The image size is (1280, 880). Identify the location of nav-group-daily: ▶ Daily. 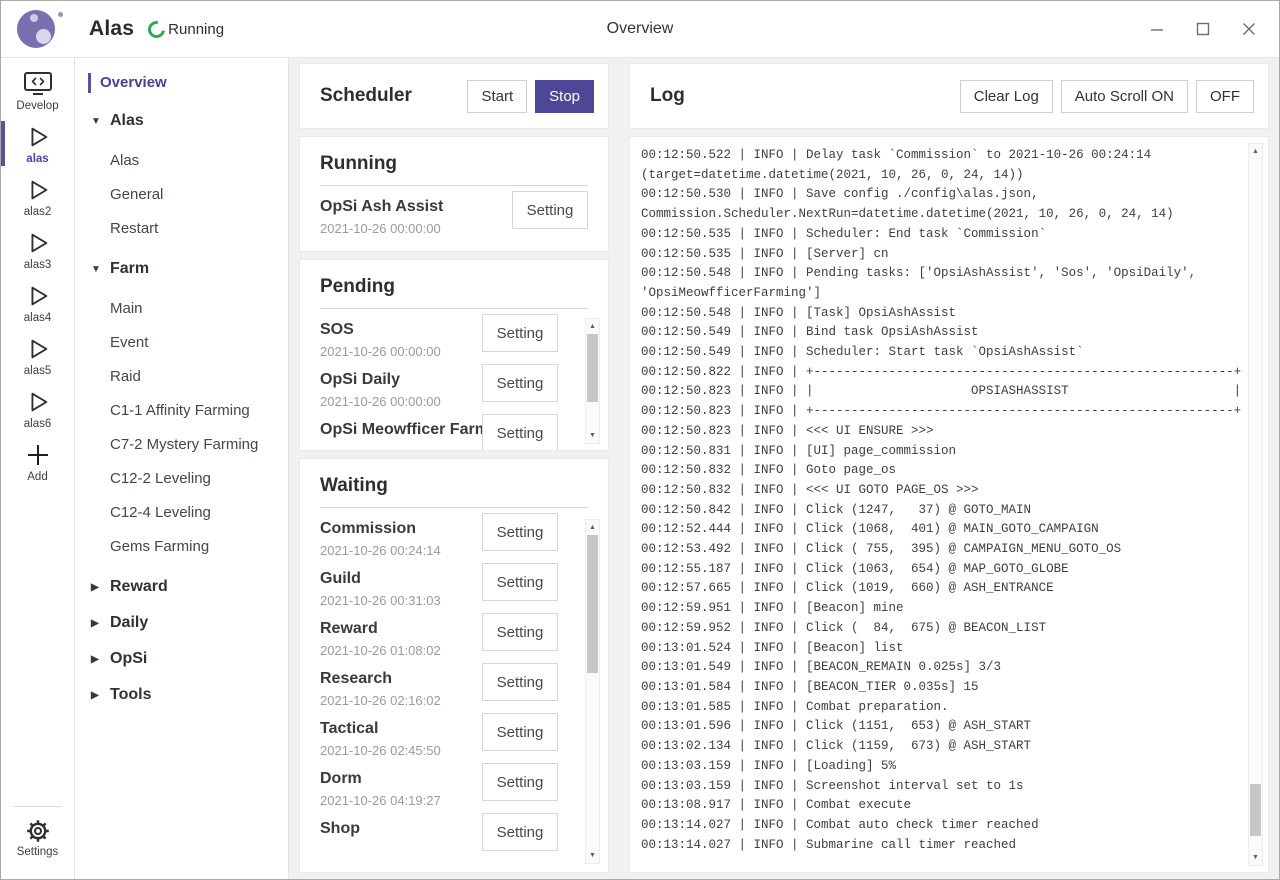
(189, 623).